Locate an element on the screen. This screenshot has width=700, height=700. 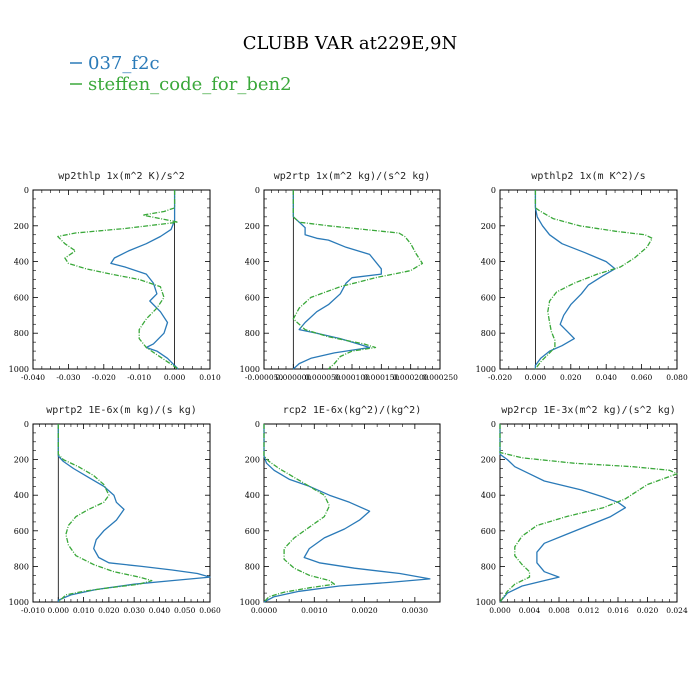
x-tick-label: 0.004 is located at coordinates (530, 610).